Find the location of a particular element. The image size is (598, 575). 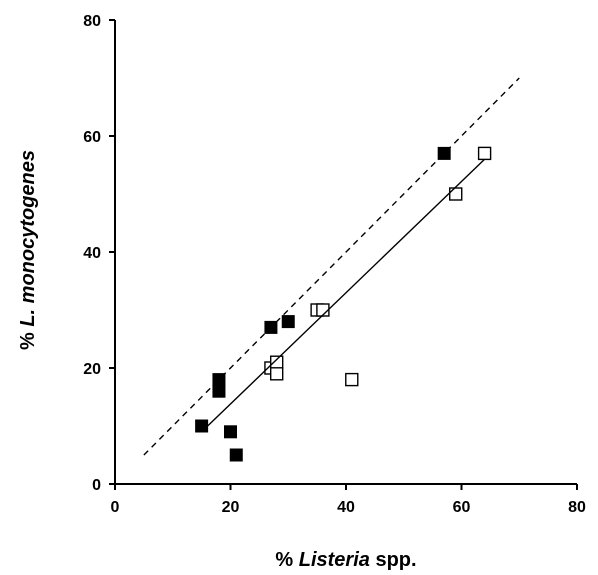

y-tick-label: 40 is located at coordinates (92, 253).